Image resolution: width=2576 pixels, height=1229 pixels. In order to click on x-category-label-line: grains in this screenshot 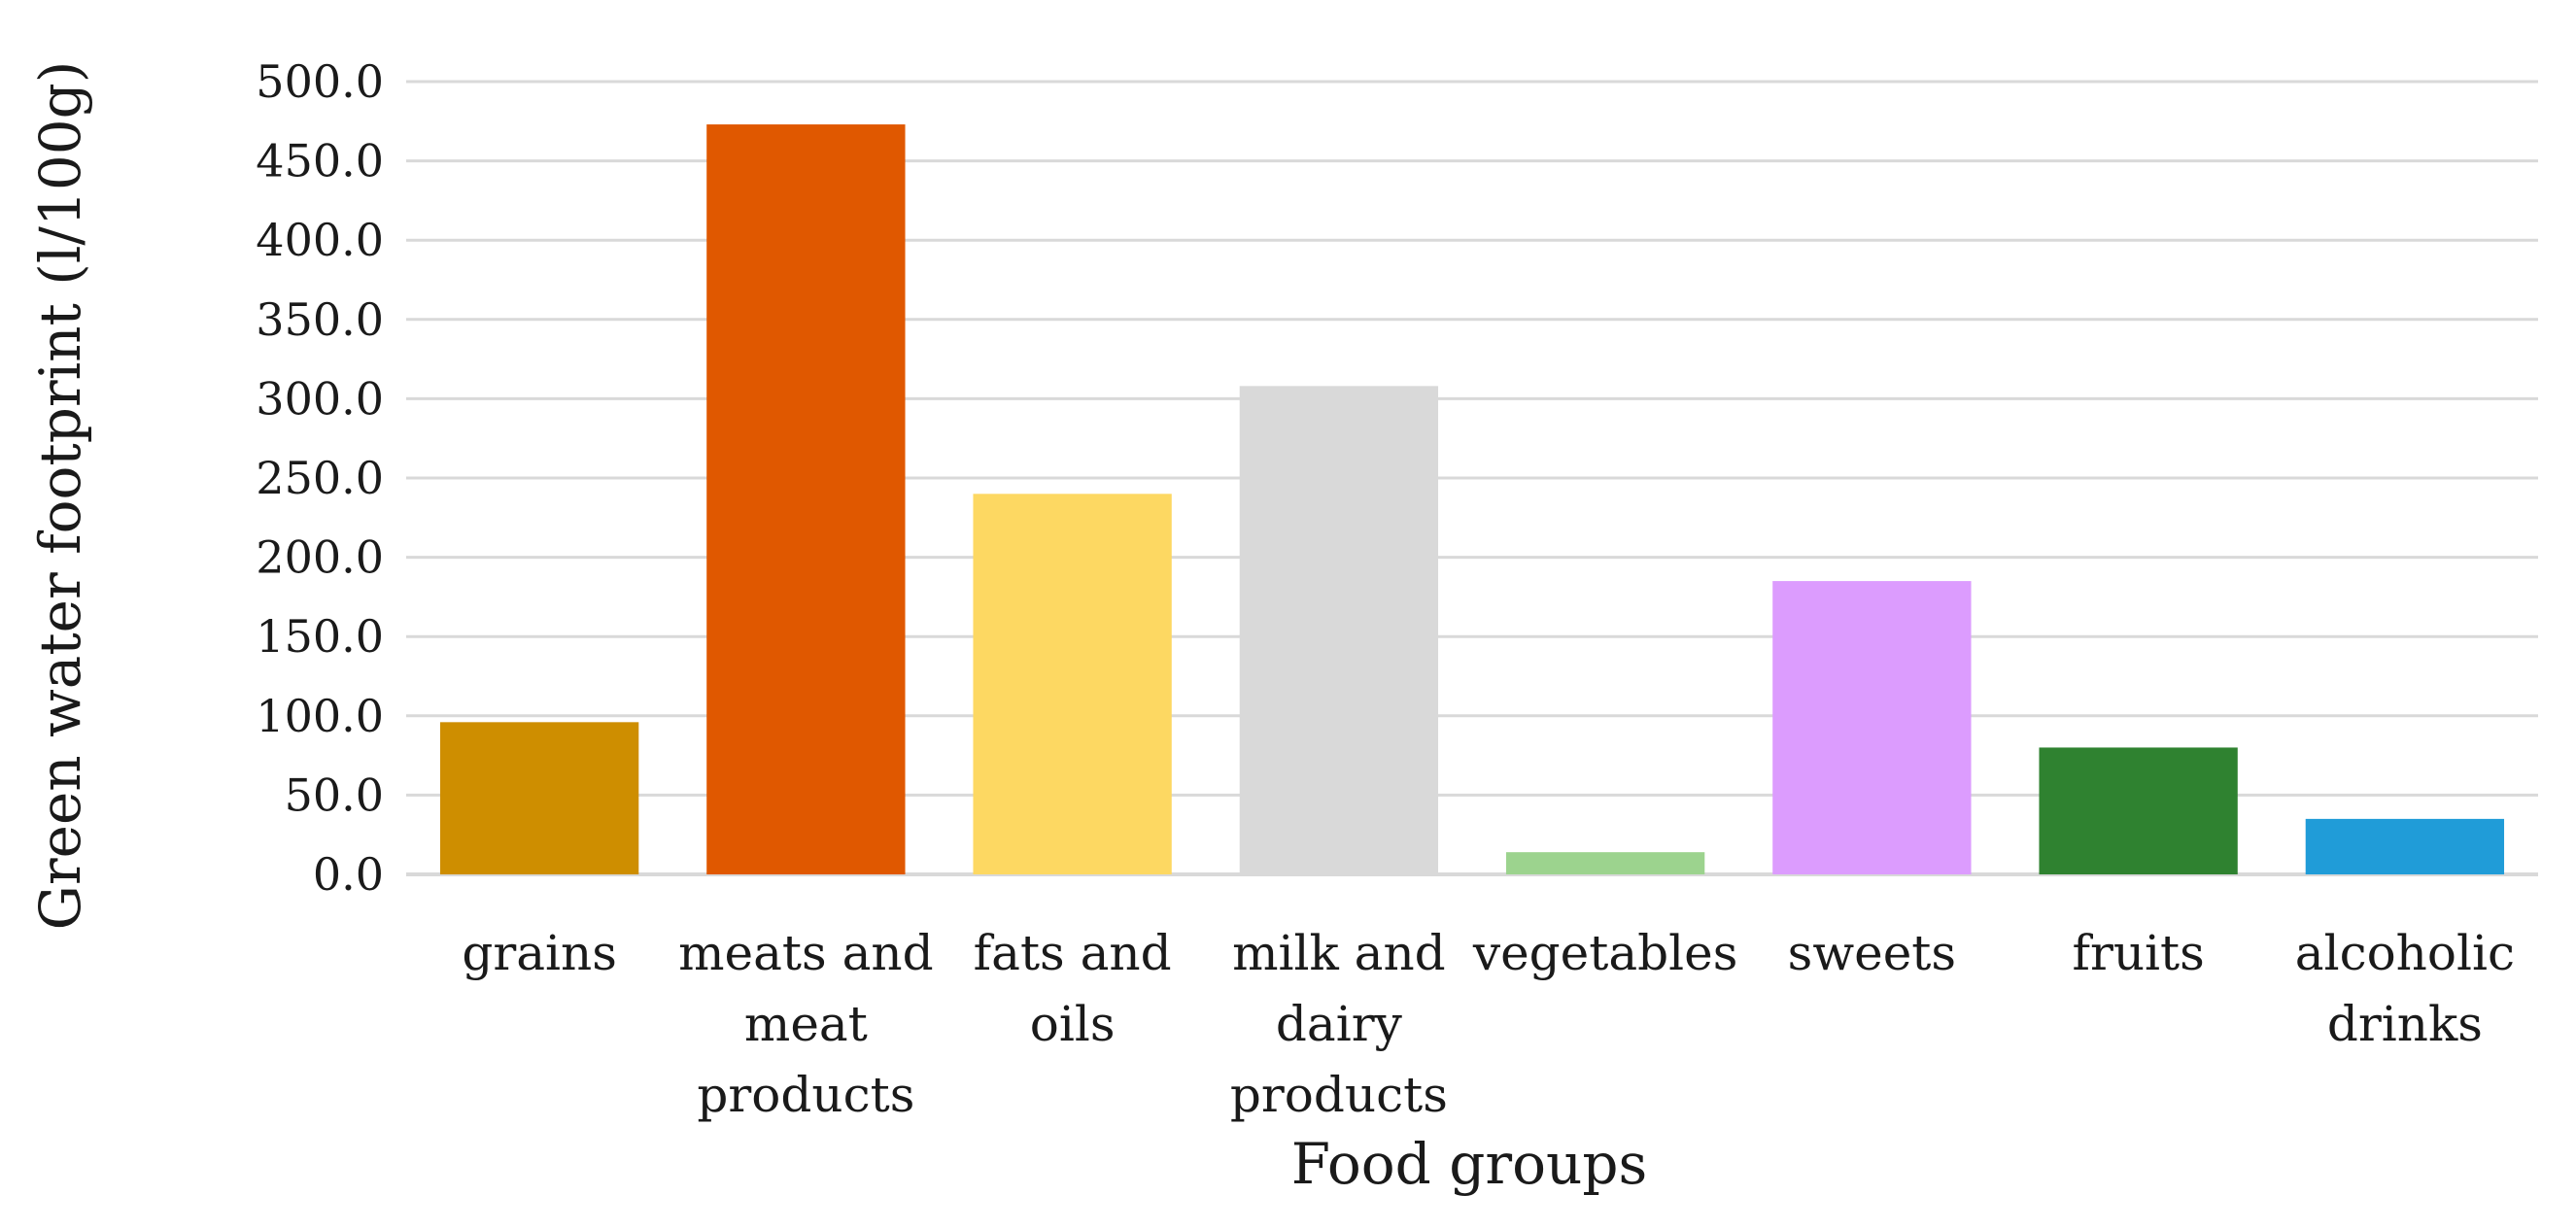, I will do `click(539, 953)`.